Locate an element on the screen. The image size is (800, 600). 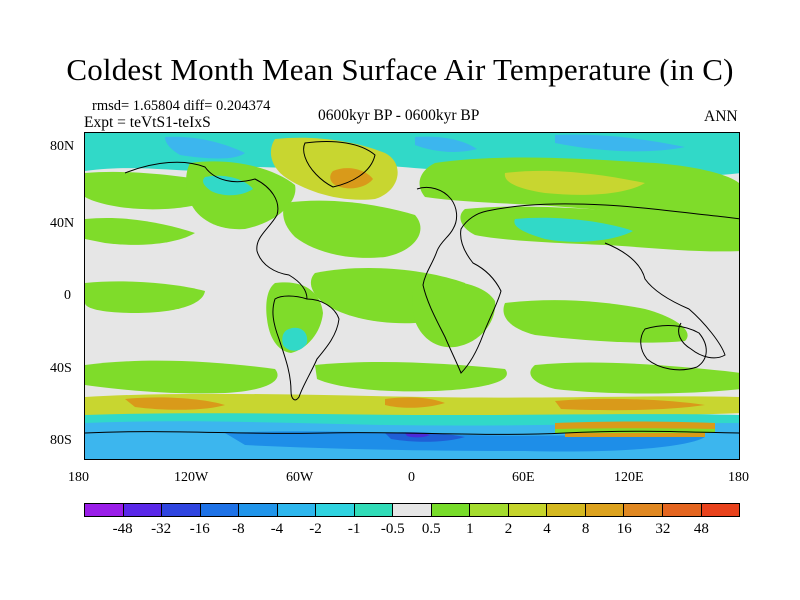
antarctic-orange-stripes is located at coordinates (635, 429).